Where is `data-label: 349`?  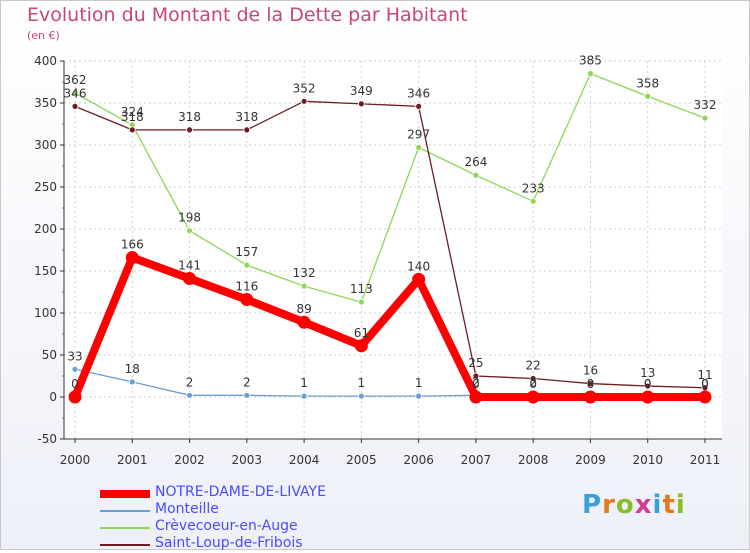
data-label: 349 is located at coordinates (361, 91).